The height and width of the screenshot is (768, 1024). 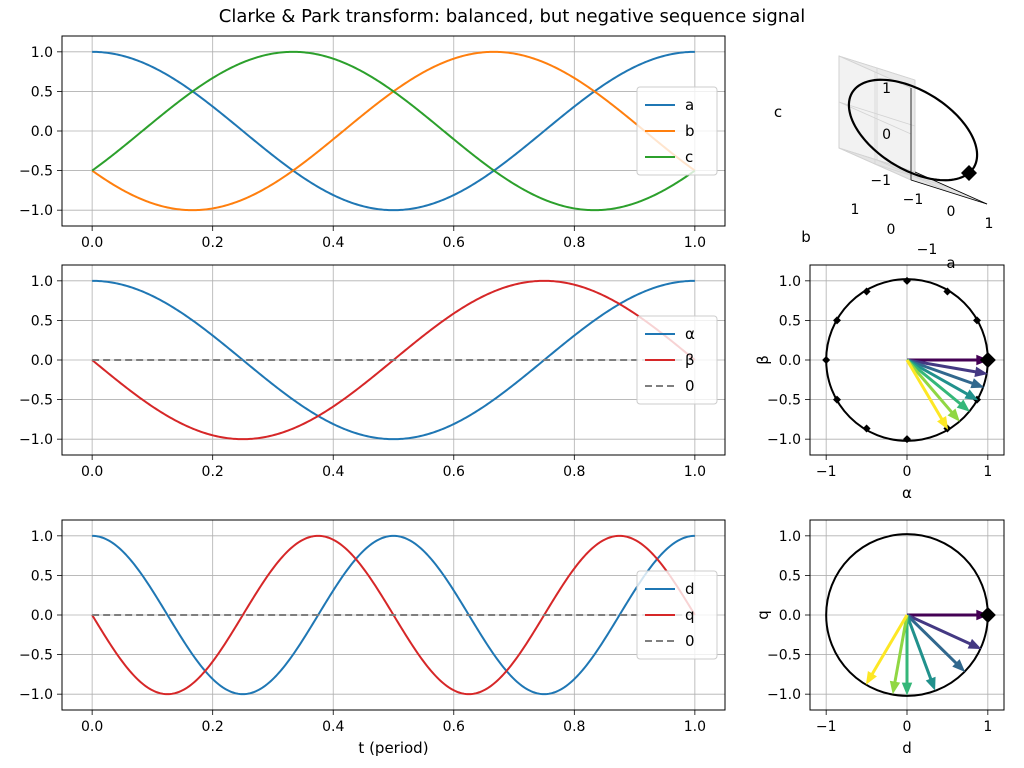 What do you see at coordinates (806, 237) in the screenshot?
I see `b-axis-label: b` at bounding box center [806, 237].